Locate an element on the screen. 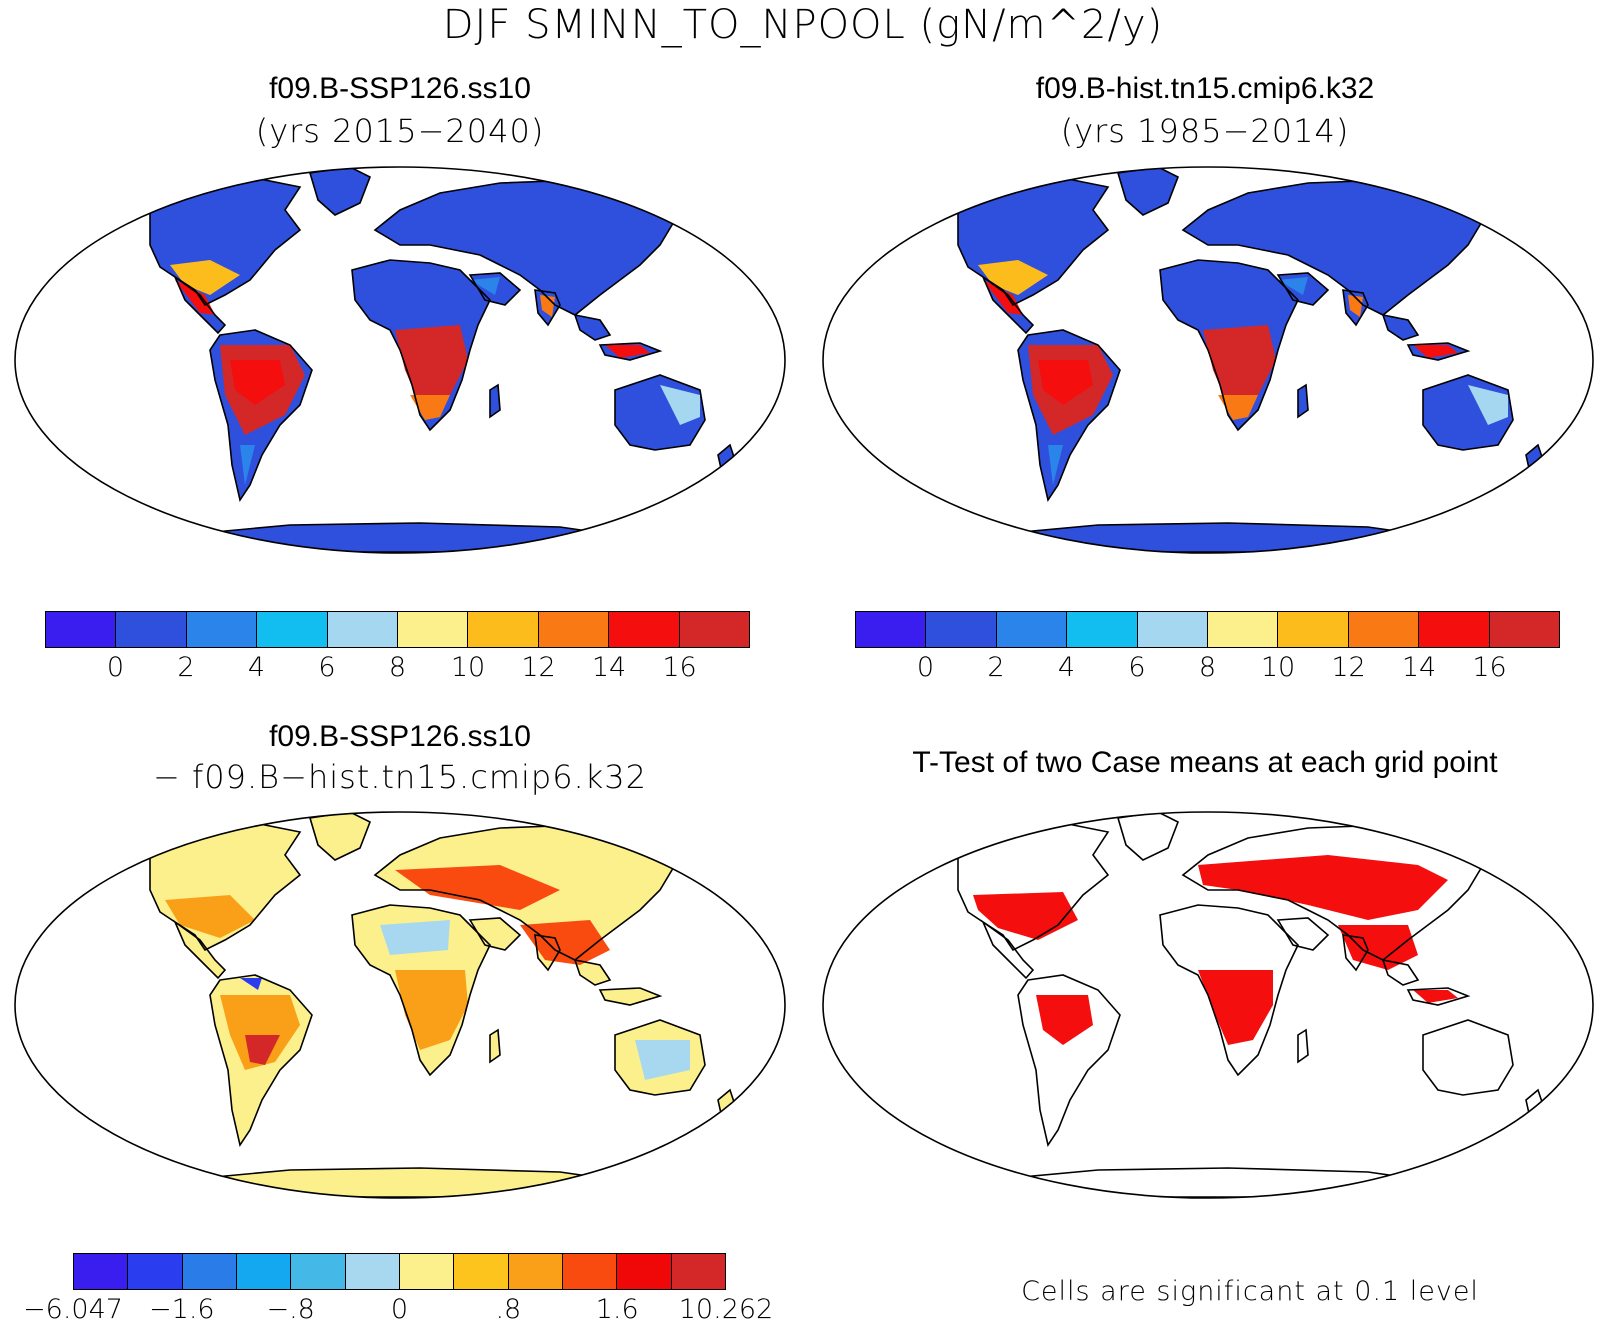 The width and height of the screenshot is (1606, 1325). colorbar-tick-label: 2 is located at coordinates (186, 667).